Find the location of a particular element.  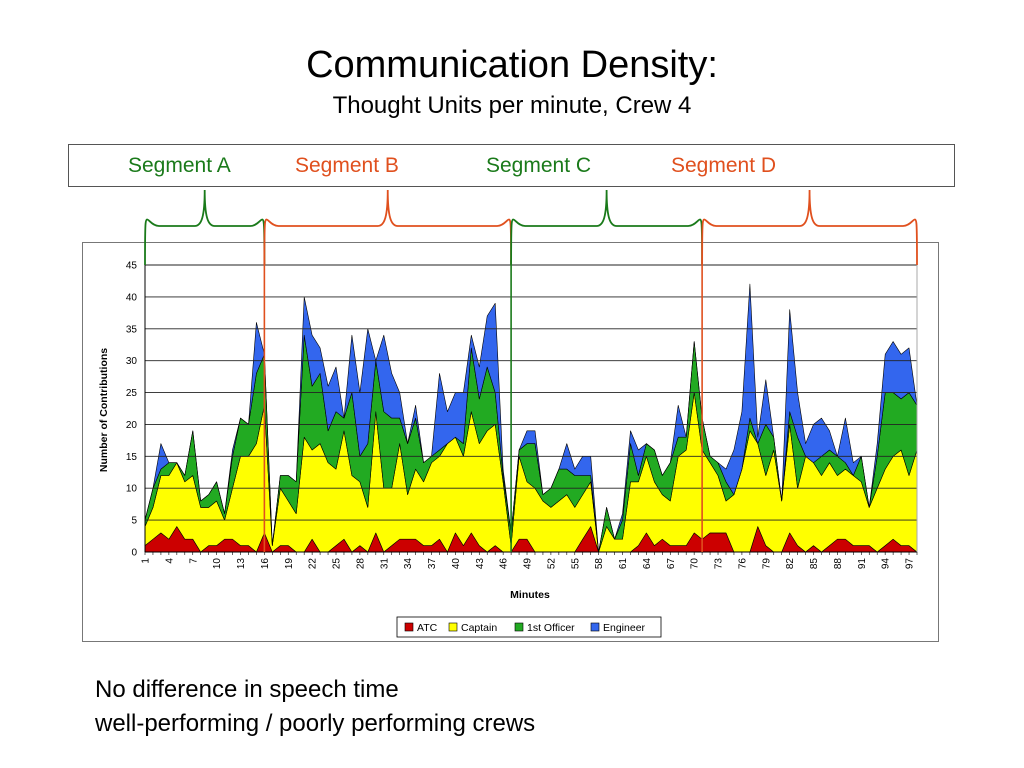

segment-a-label: Segment A is located at coordinates (179, 165).